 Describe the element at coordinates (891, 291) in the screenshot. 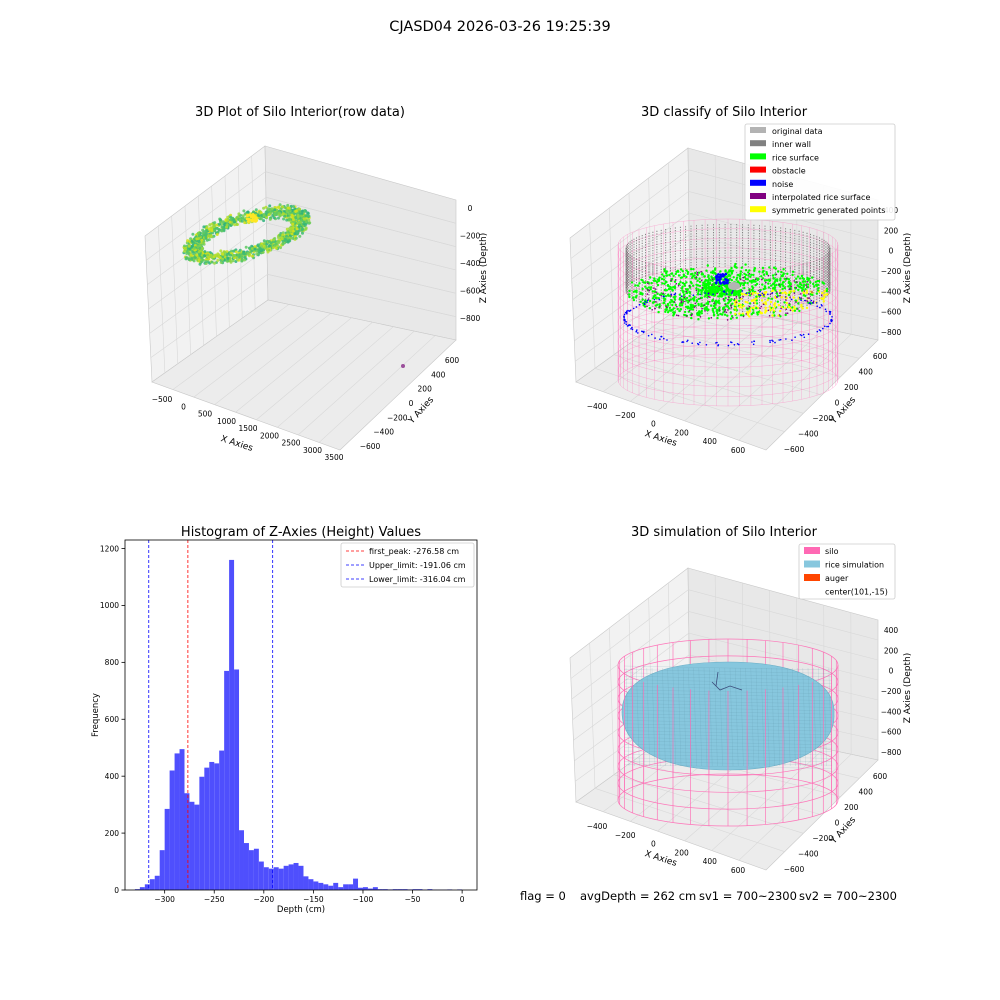

I see `p2-z-tick-label: −400` at that location.